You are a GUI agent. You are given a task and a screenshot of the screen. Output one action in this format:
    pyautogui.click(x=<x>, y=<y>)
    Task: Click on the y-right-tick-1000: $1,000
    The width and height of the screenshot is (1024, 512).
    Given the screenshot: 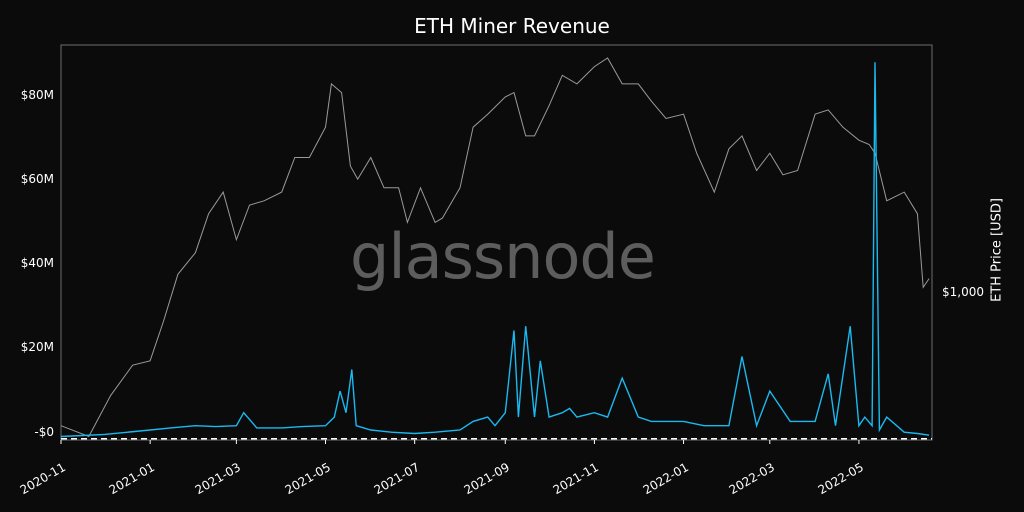 What is the action you would take?
    pyautogui.click(x=963, y=292)
    